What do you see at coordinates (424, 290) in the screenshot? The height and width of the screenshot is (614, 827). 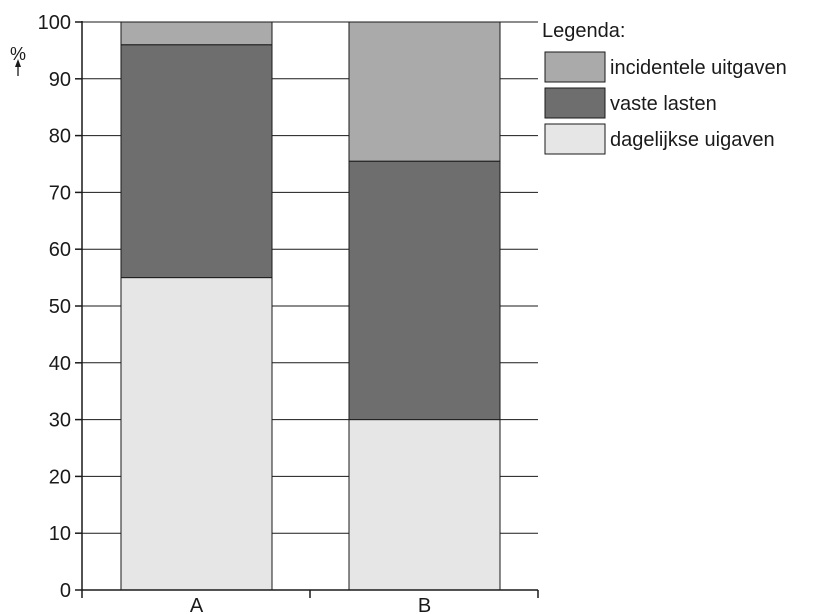 I see `bar-B-vaste-lasten` at bounding box center [424, 290].